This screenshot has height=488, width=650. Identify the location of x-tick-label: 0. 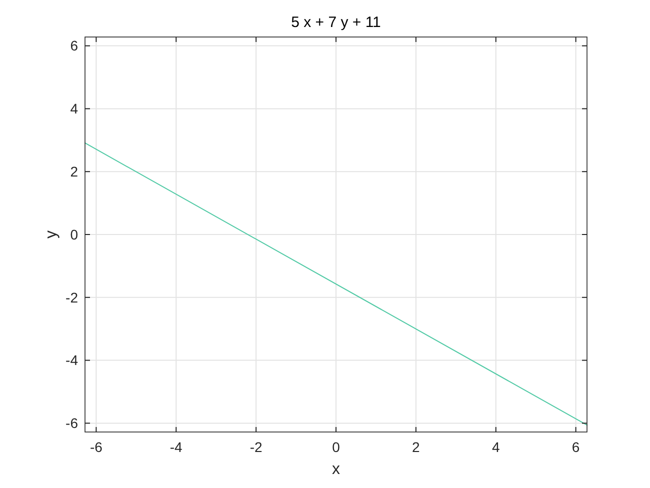
(336, 447).